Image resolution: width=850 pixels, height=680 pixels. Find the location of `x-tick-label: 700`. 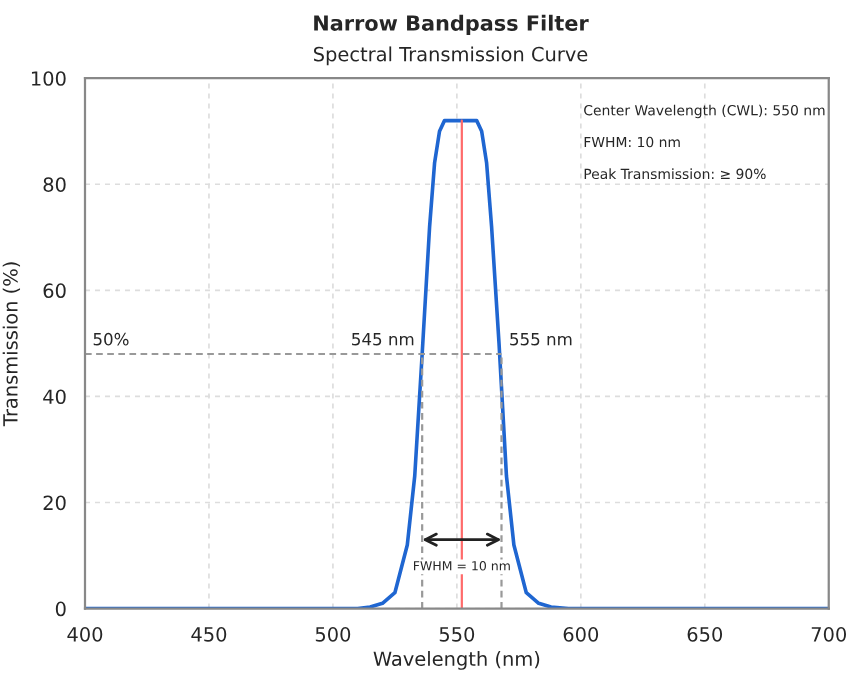

x-tick-label: 700 is located at coordinates (829, 634).